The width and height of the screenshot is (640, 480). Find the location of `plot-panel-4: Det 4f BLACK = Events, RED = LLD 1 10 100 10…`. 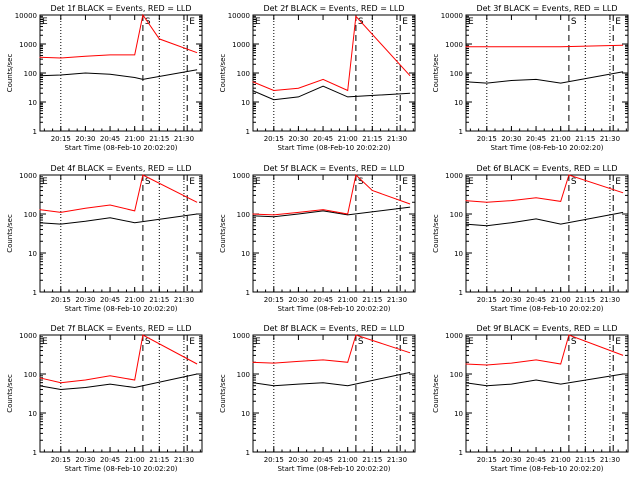

plot-panel-4: Det 4f BLACK = Events, RED = LLD 1 10 100 10… is located at coordinates (104, 238).